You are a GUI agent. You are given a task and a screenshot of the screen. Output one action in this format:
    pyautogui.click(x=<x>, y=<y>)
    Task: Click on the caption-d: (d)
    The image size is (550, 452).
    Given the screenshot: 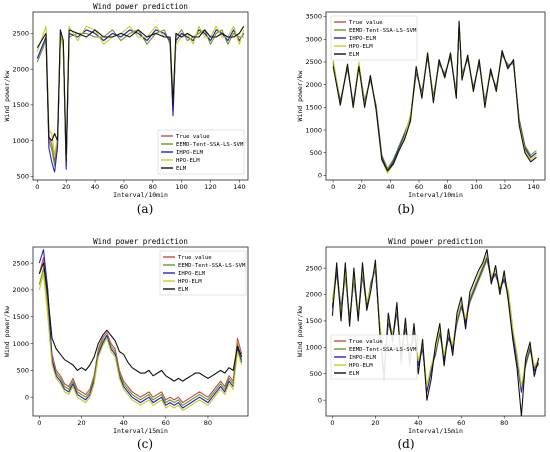 What is the action you would take?
    pyautogui.click(x=405, y=444)
    